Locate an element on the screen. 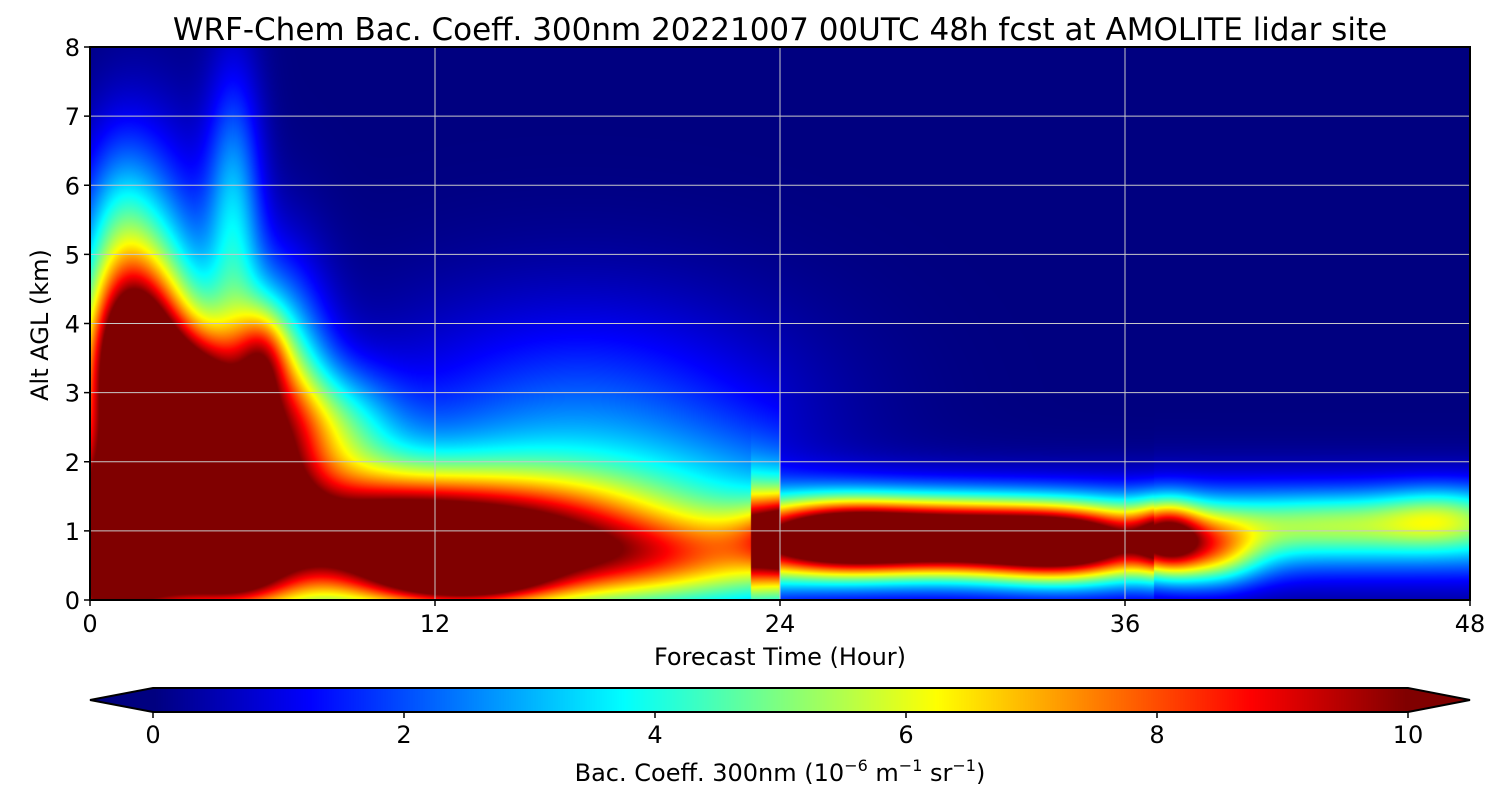 This screenshot has height=800, width=1500. x-tick-label: 48 is located at coordinates (1470, 624).